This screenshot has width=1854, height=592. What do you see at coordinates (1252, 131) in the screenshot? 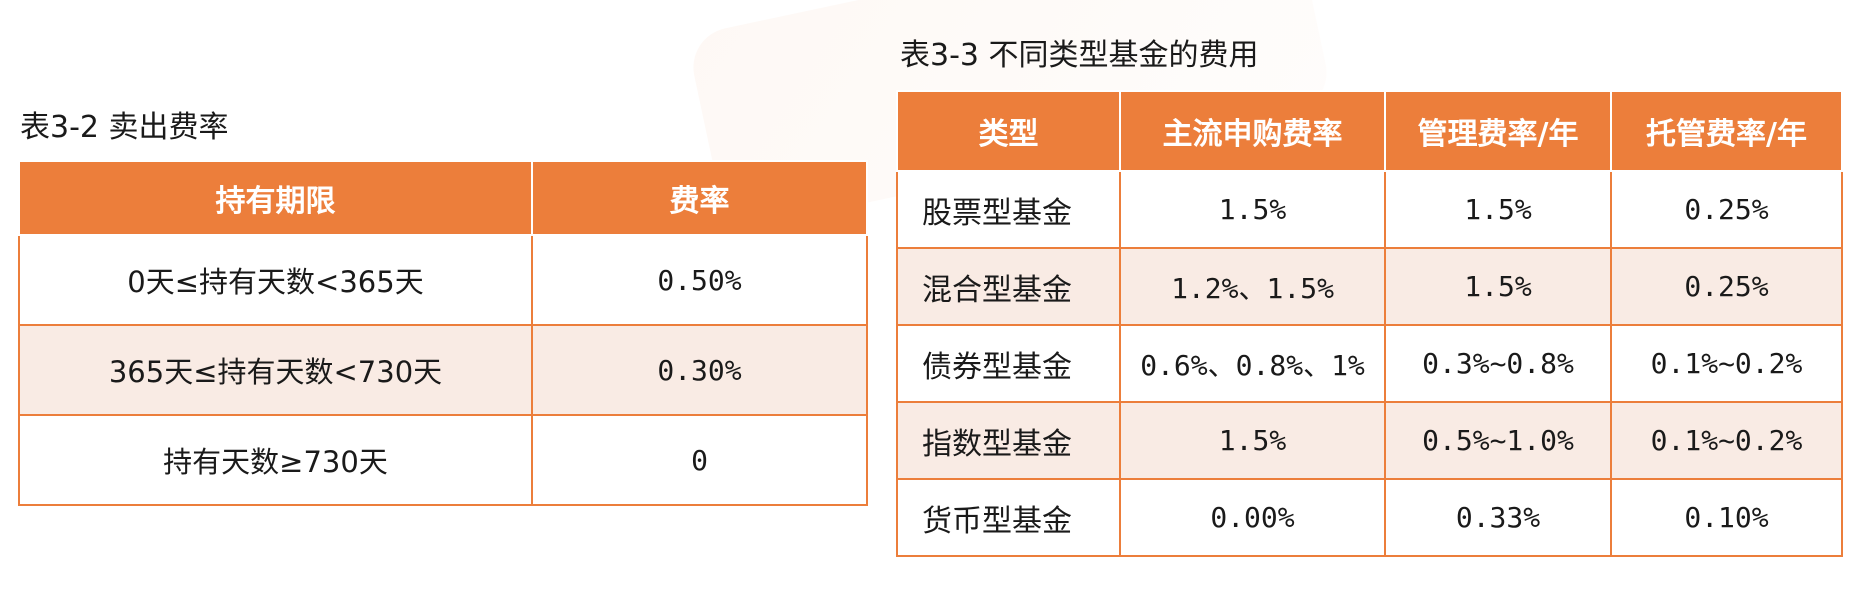
I see `header-subscription-rate: 主流申购费率` at bounding box center [1252, 131].